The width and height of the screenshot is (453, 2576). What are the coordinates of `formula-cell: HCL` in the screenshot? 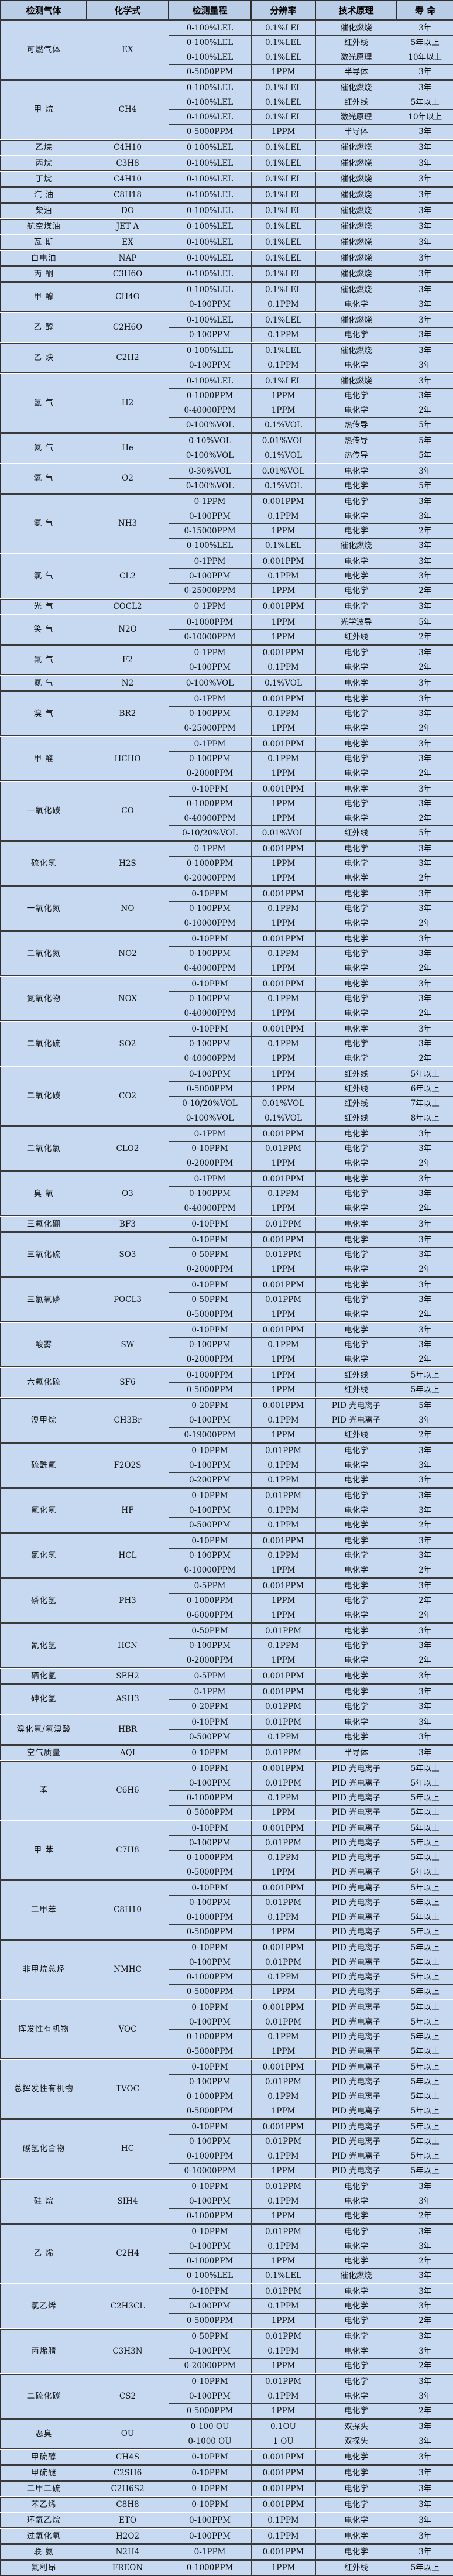 It's located at (128, 1555).